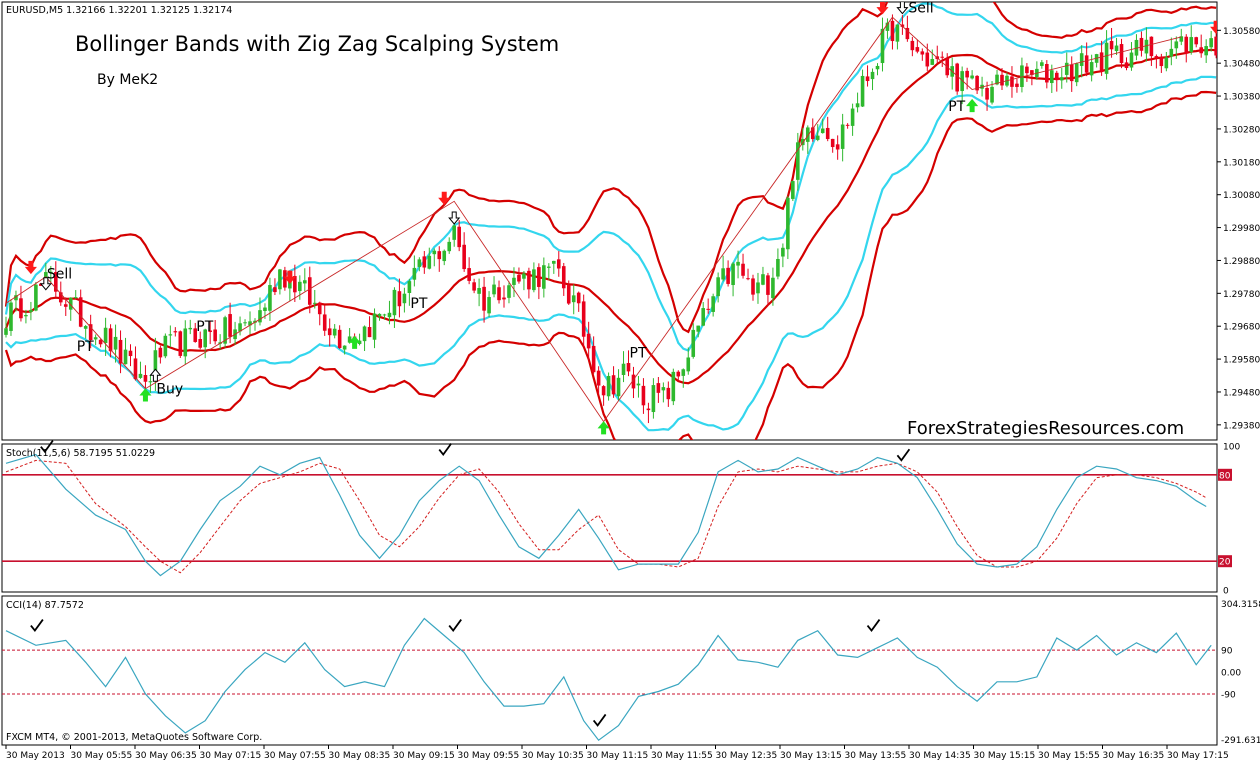 Image resolution: width=1260 pixels, height=768 pixels. Describe the element at coordinates (1241, 130) in the screenshot. I see `price-tick-label: 1.30280` at that location.